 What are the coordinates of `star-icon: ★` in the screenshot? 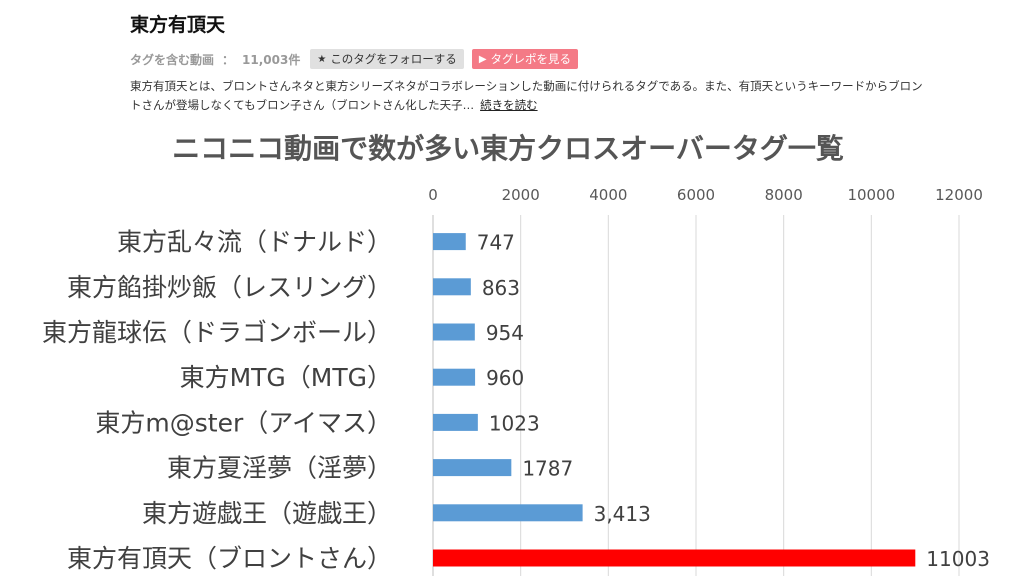 It's located at (322, 59).